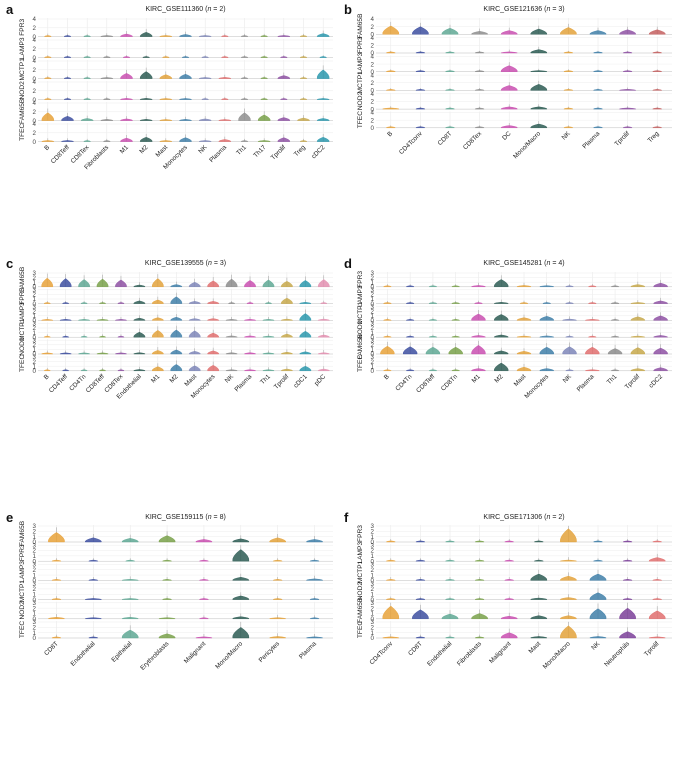 This screenshot has width=685, height=757. Describe the element at coordinates (360, 296) in the screenshot. I see `gene-label: LAMP3` at that location.